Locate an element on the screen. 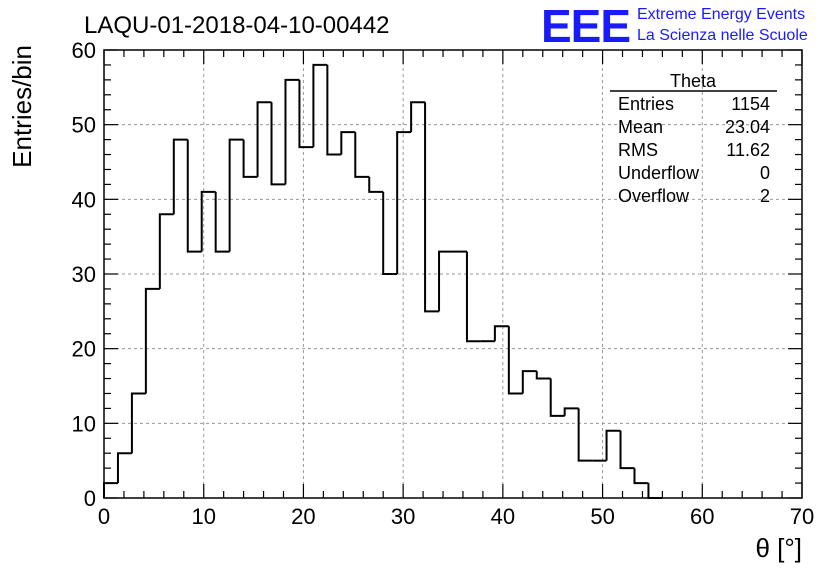 The width and height of the screenshot is (836, 572). stats-label: Underflow is located at coordinates (659, 173).